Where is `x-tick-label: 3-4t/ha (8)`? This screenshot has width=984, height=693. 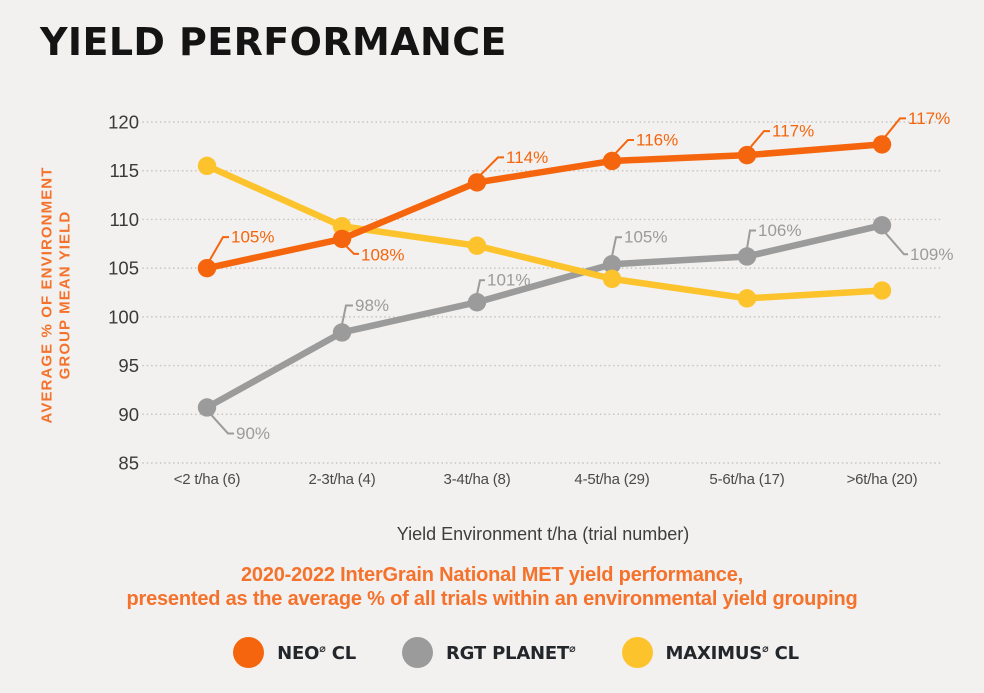 x-tick-label: 3-4t/ha (8) is located at coordinates (477, 479).